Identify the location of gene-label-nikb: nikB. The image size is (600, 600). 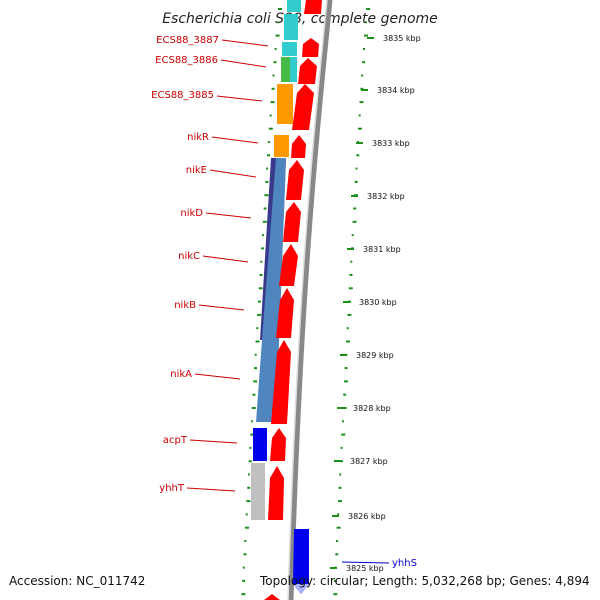
(185, 305).